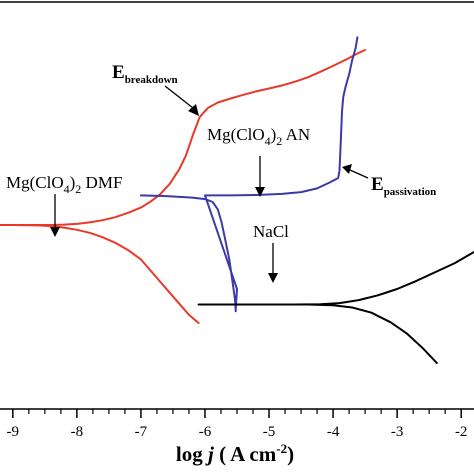  What do you see at coordinates (64, 205) in the screenshot?
I see `annotation-dmf: Mg(ClO4)2 DMF` at bounding box center [64, 205].